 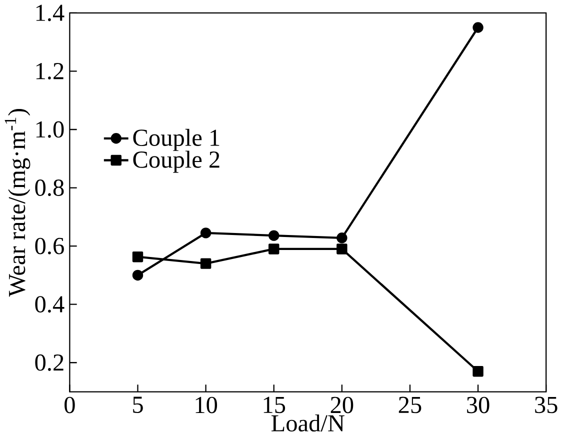 What do you see at coordinates (50, 12) in the screenshot?
I see `y-tick-label: 1.4` at bounding box center [50, 12].